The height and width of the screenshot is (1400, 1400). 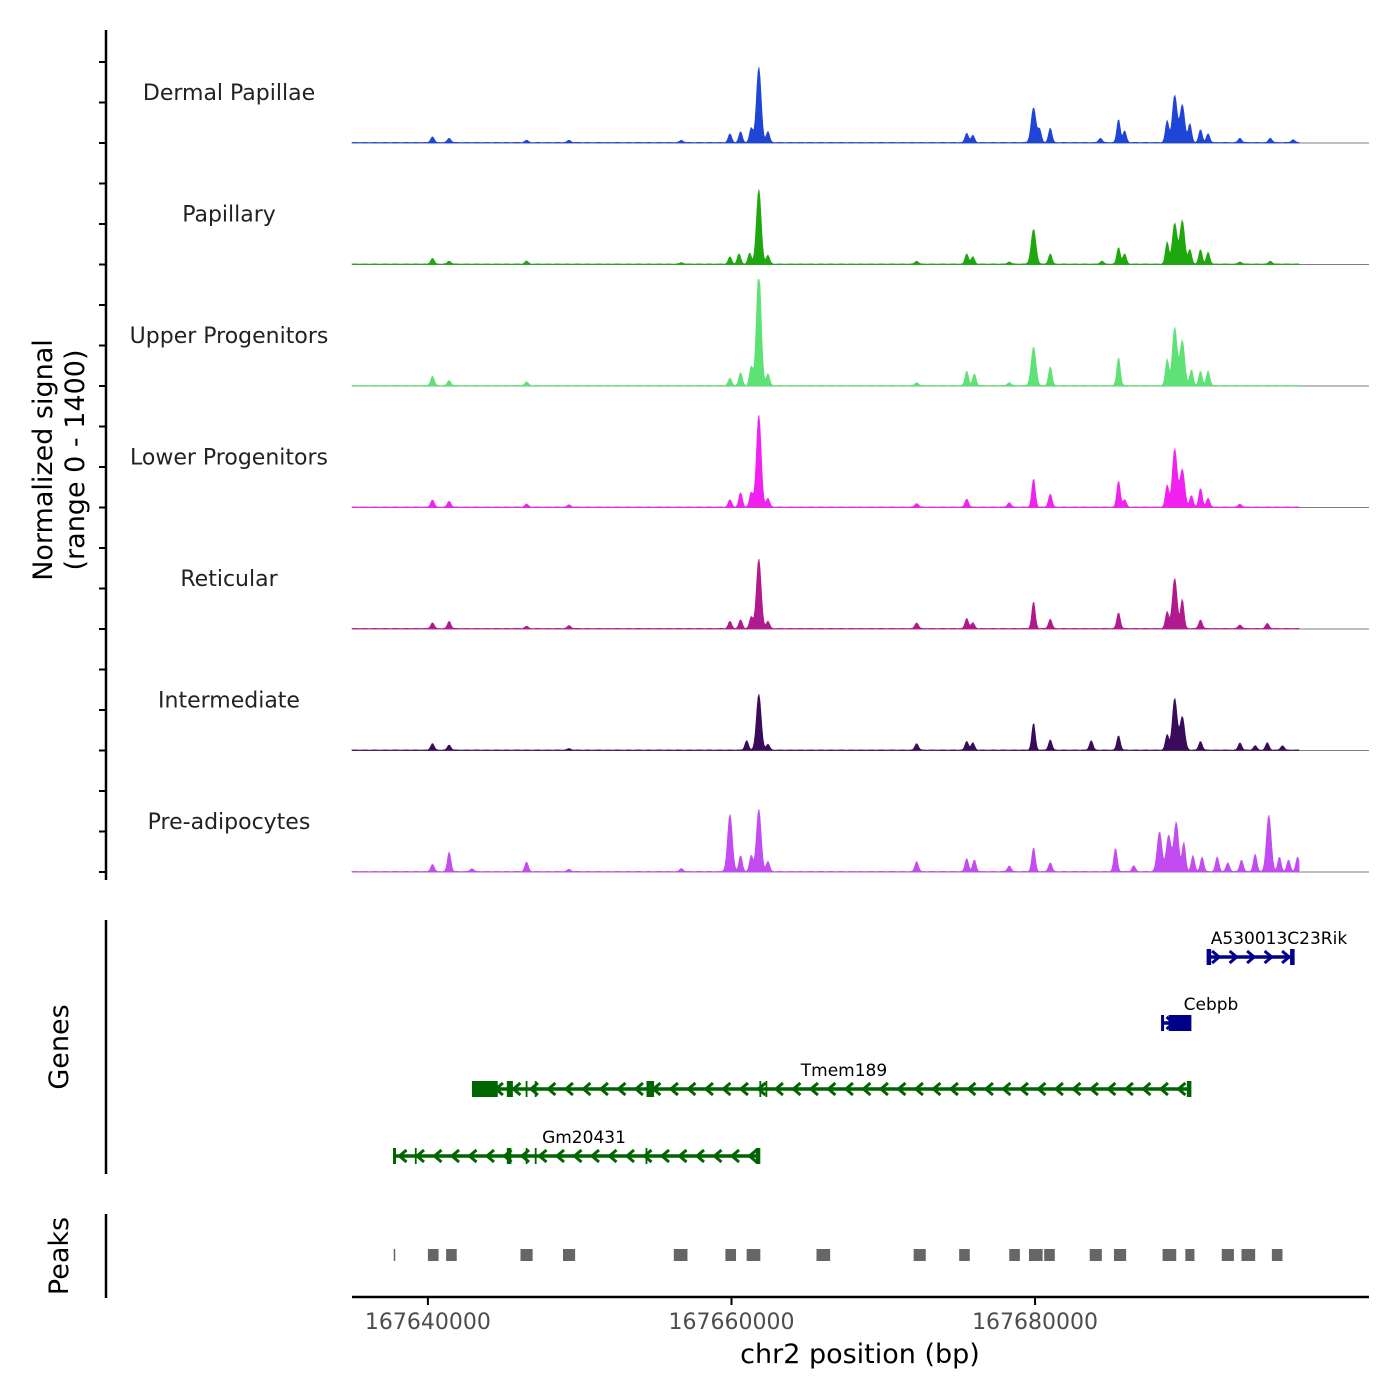 I want to click on track-reticular: Reticular, so click(x=774, y=594).